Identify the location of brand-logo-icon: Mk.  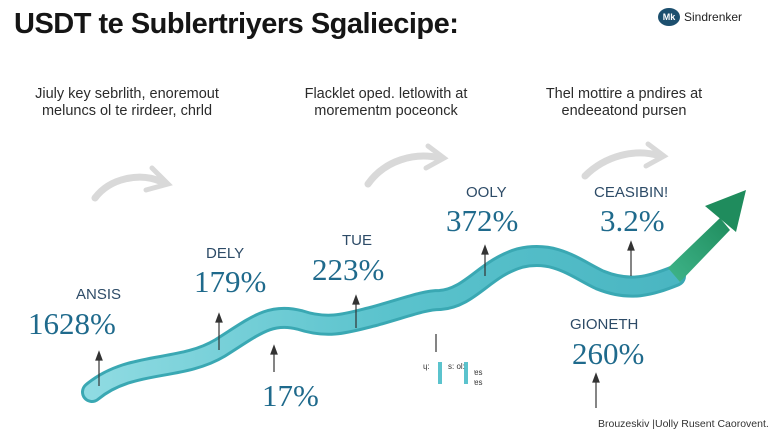
(669, 17).